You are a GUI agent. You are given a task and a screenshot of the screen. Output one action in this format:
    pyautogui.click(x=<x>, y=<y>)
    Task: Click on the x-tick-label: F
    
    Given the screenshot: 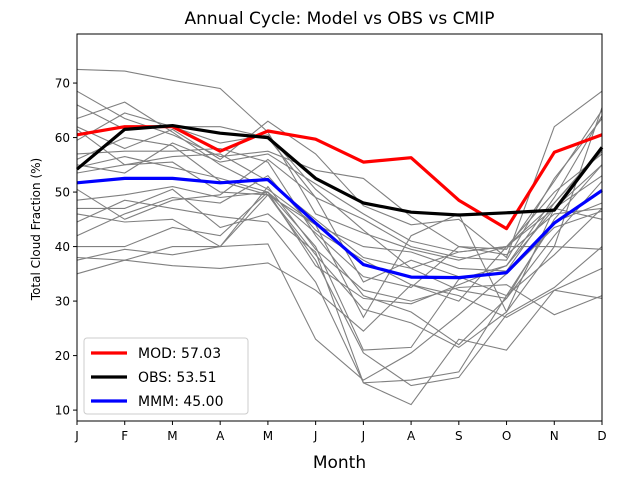 What is the action you would take?
    pyautogui.click(x=124, y=436)
    